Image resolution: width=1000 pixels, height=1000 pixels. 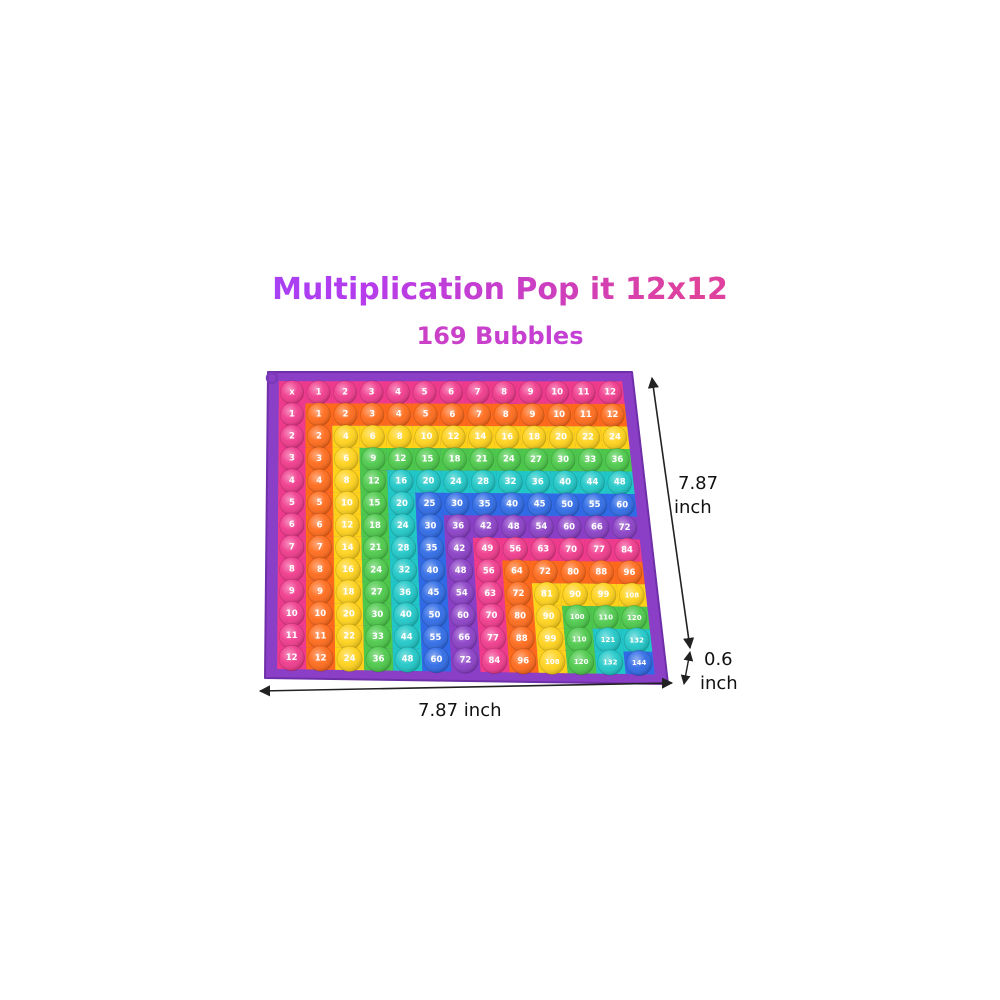 I want to click on bubble-number: 14, so click(x=348, y=548).